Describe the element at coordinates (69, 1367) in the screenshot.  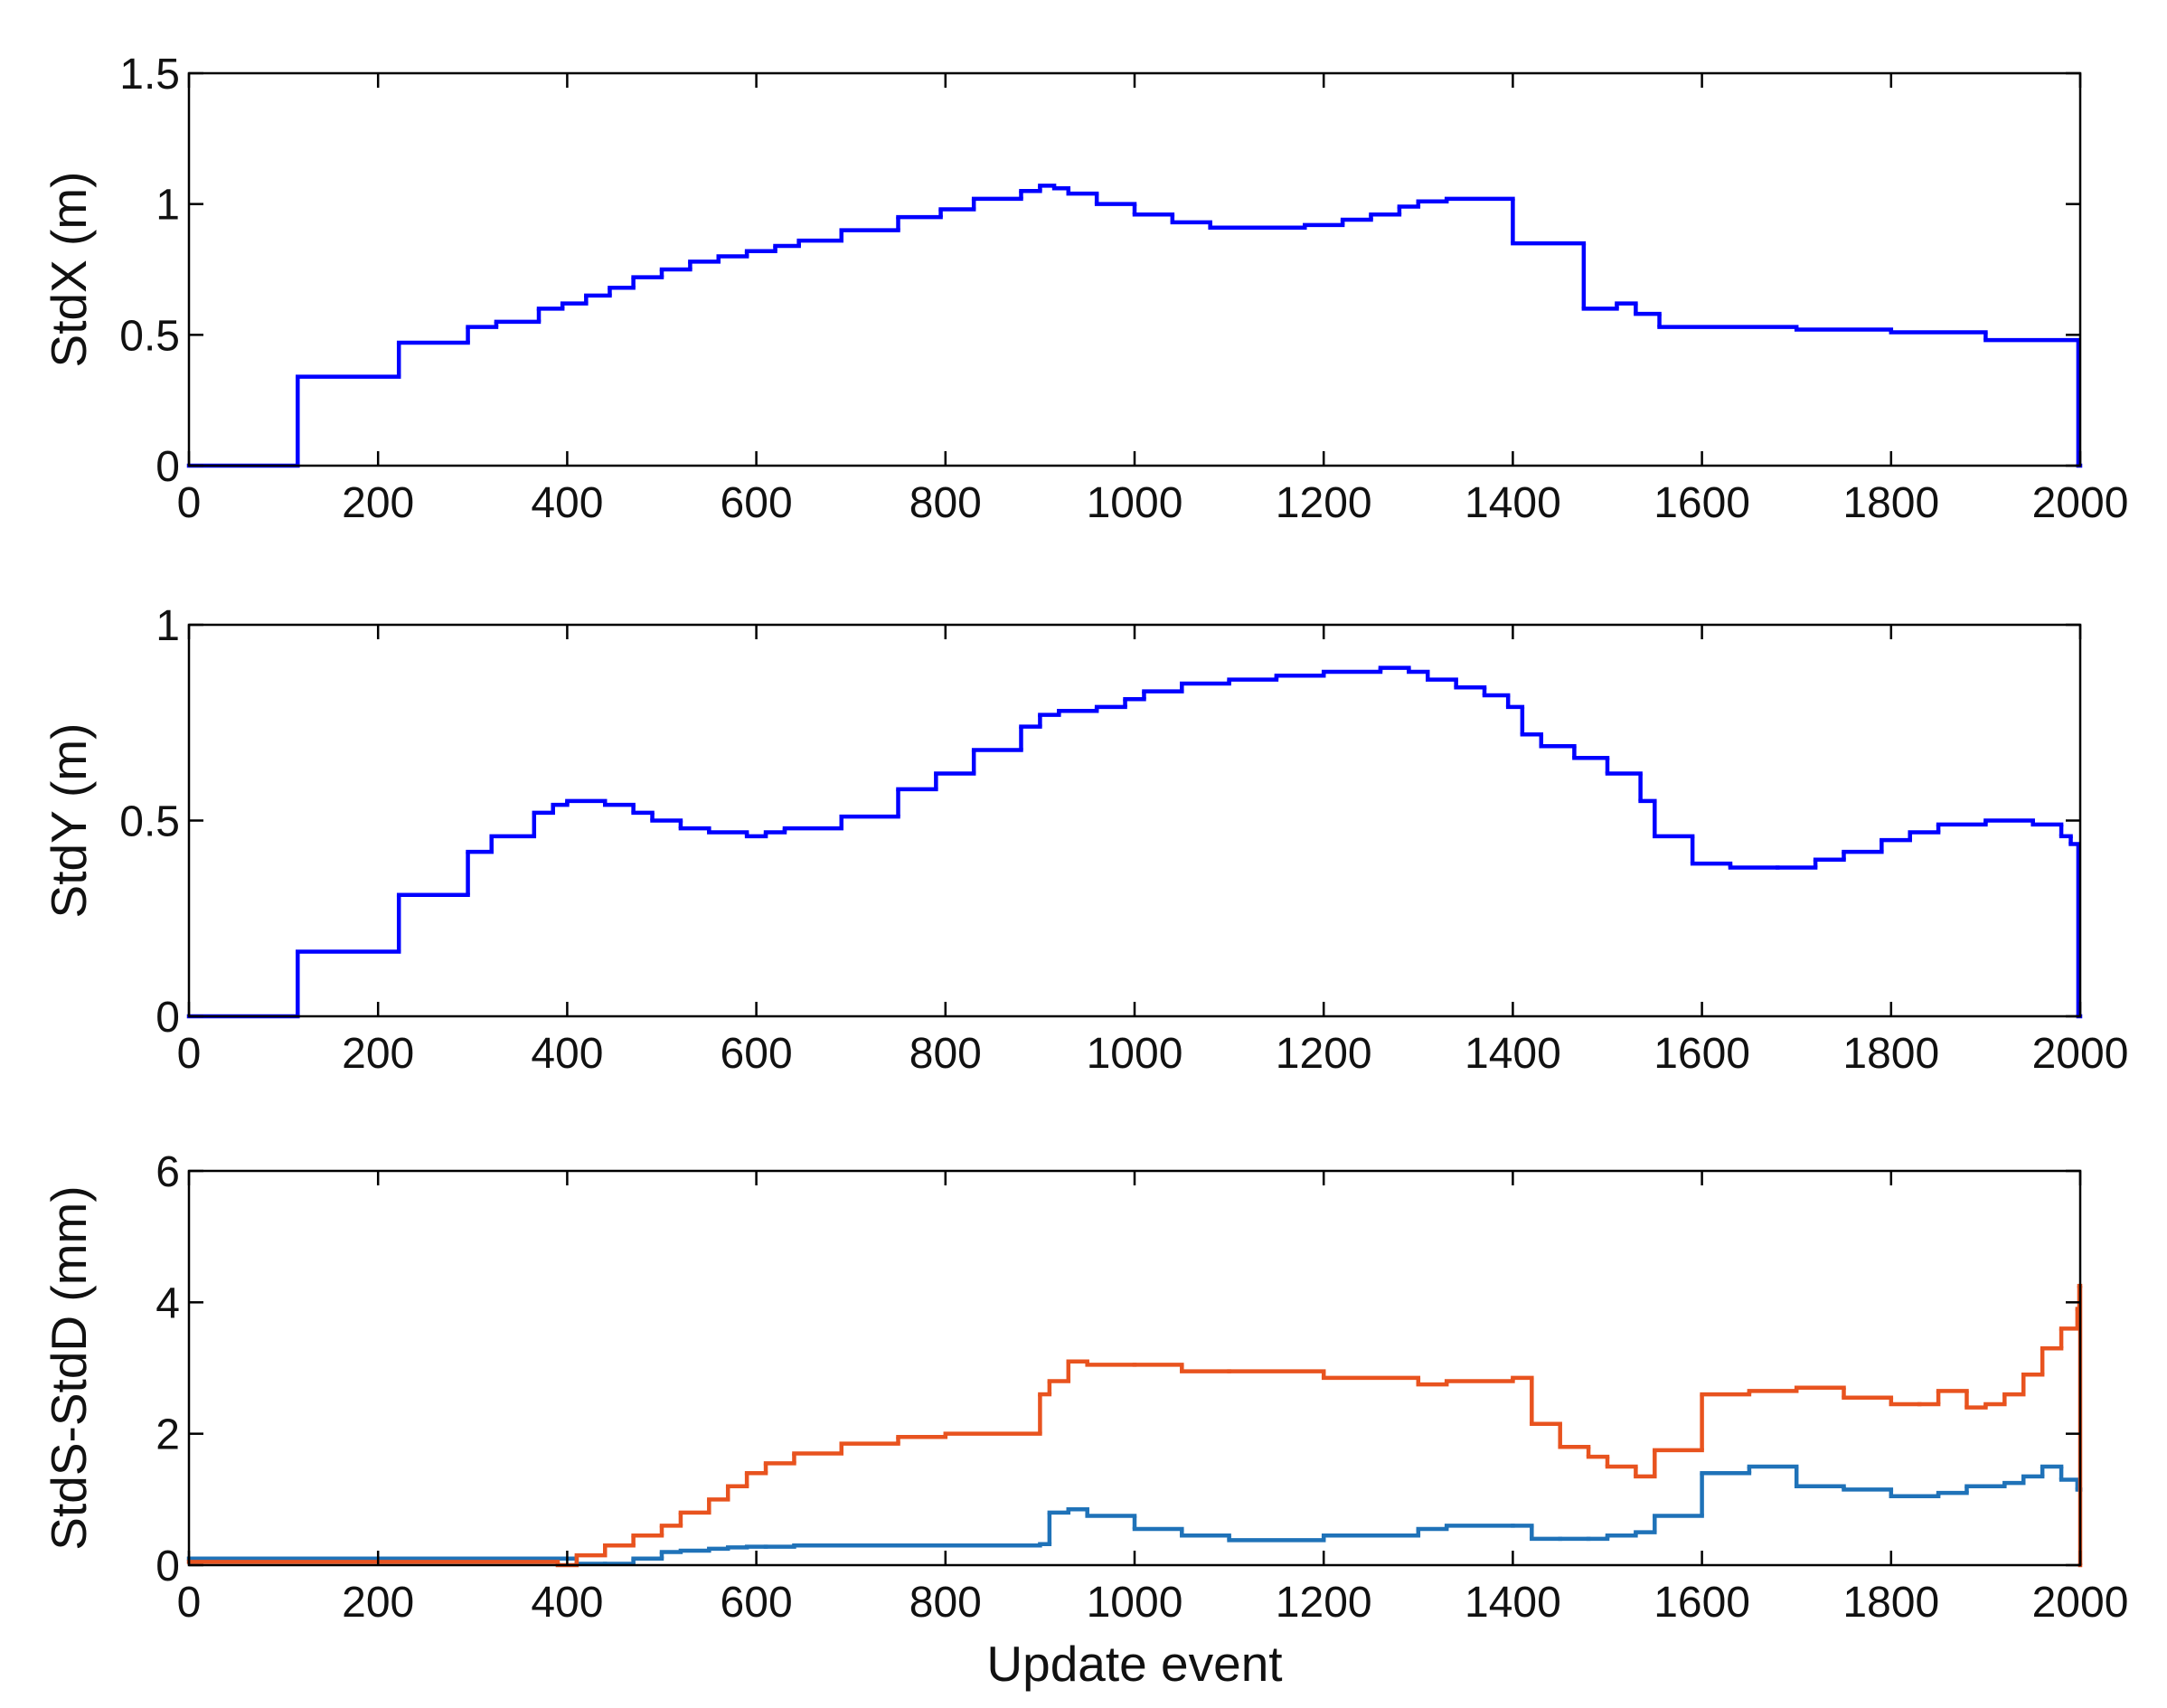
I see `y-axis-label: StdS-StdD (mm)` at that location.